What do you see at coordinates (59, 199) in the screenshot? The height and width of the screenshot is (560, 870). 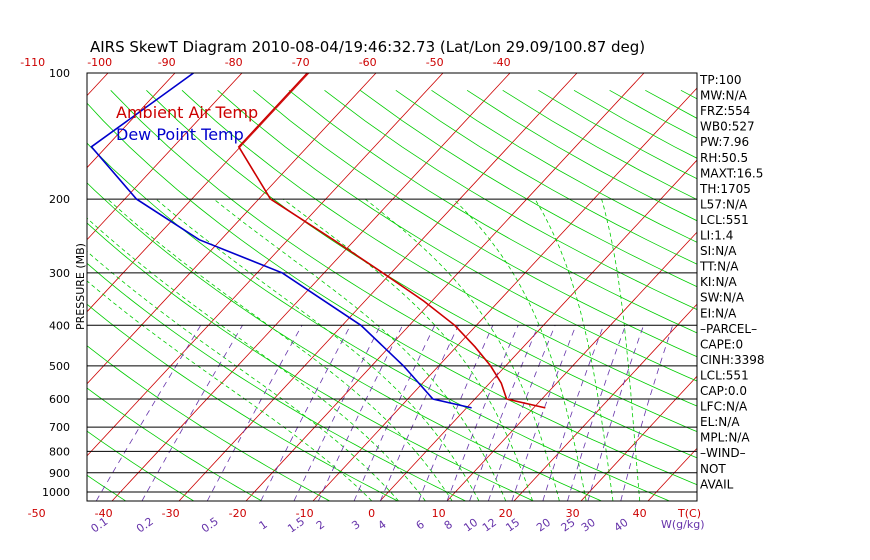 I see `pressure-tick-label: 200` at bounding box center [59, 199].